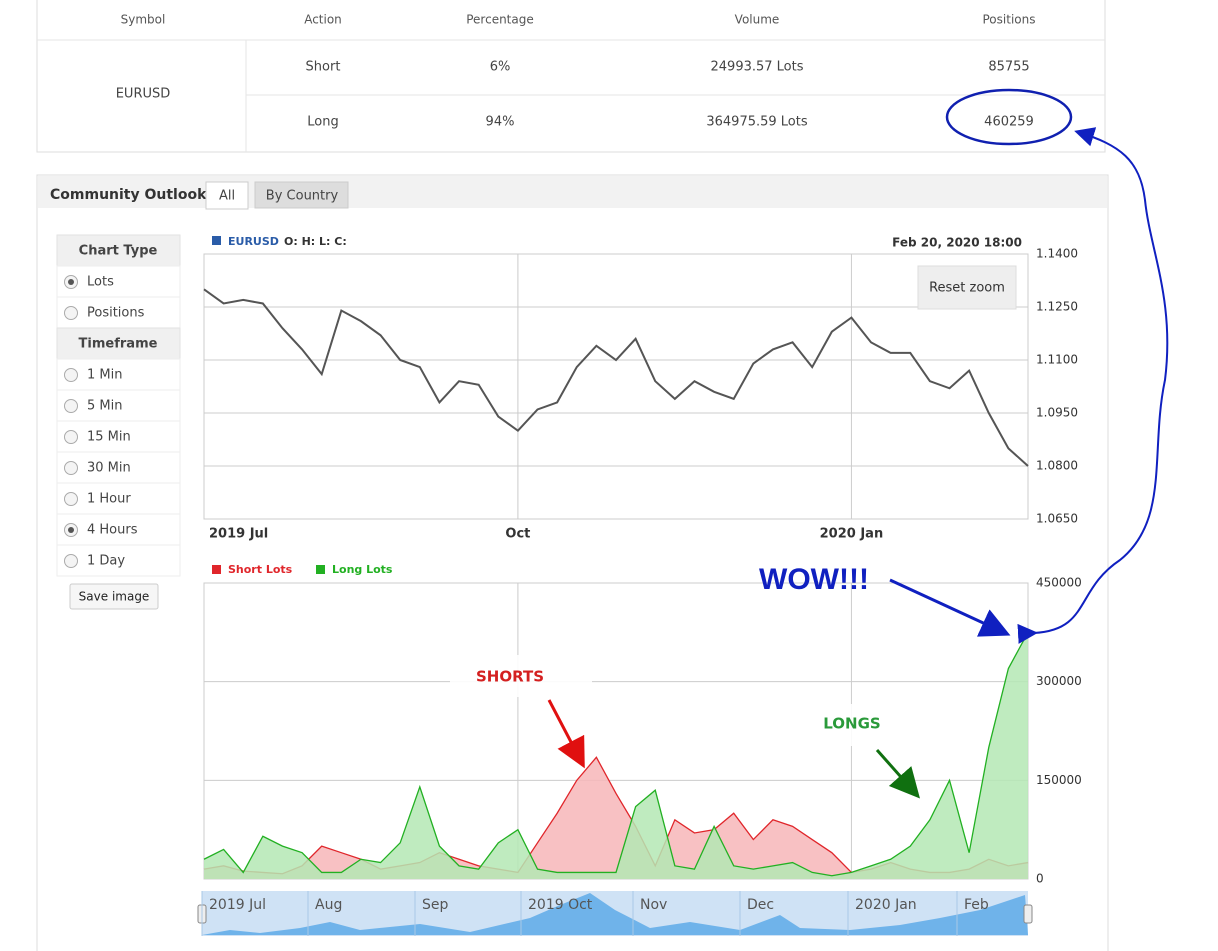 This screenshot has height=951, width=1218. What do you see at coordinates (1059, 583) in the screenshot?
I see `y-tick-label: 450000` at bounding box center [1059, 583].